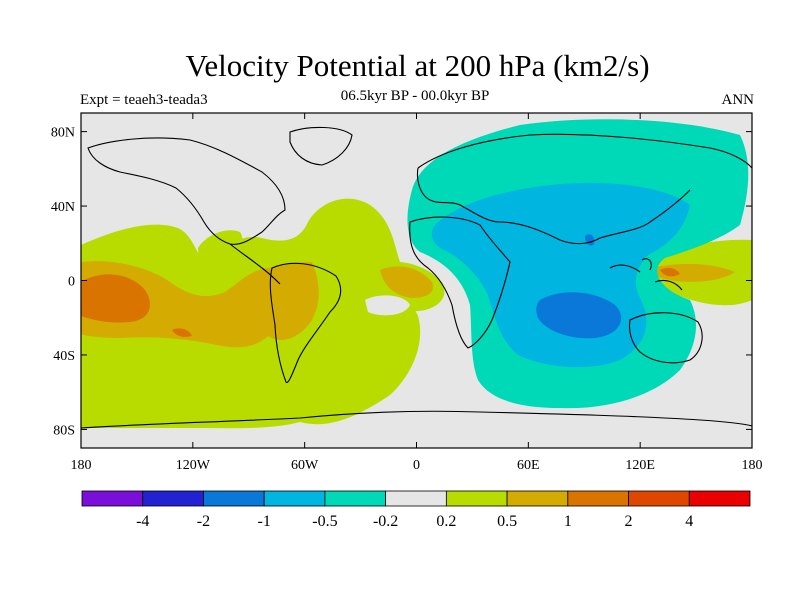  I want to click on season-label: ANN, so click(738, 100).